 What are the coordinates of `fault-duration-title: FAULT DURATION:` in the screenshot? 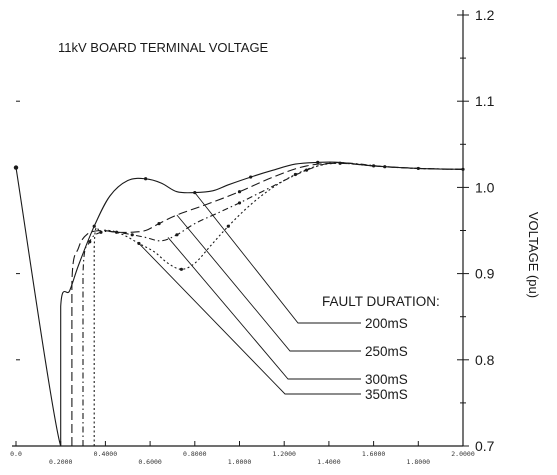 It's located at (381, 301).